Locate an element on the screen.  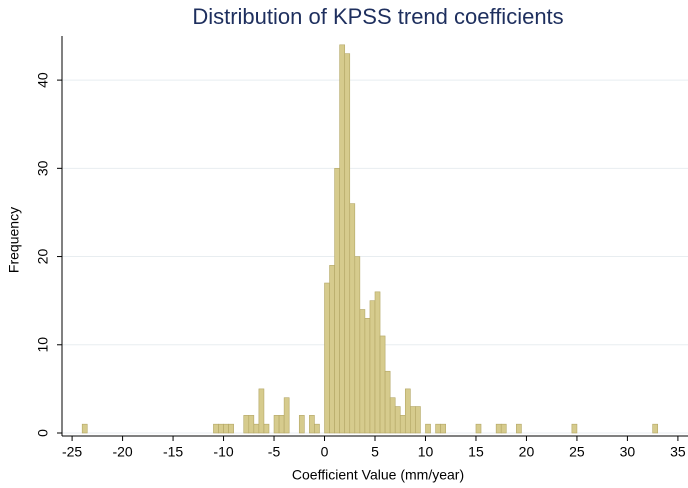
x-tick-label: 20 is located at coordinates (527, 452).